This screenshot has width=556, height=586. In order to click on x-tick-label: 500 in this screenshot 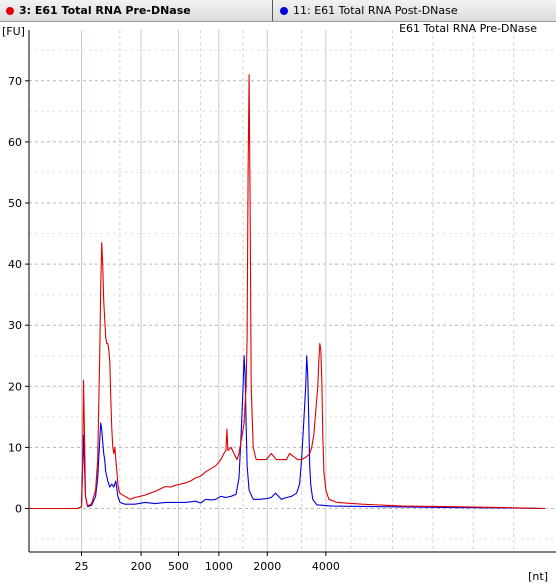, I will do `click(178, 566)`.